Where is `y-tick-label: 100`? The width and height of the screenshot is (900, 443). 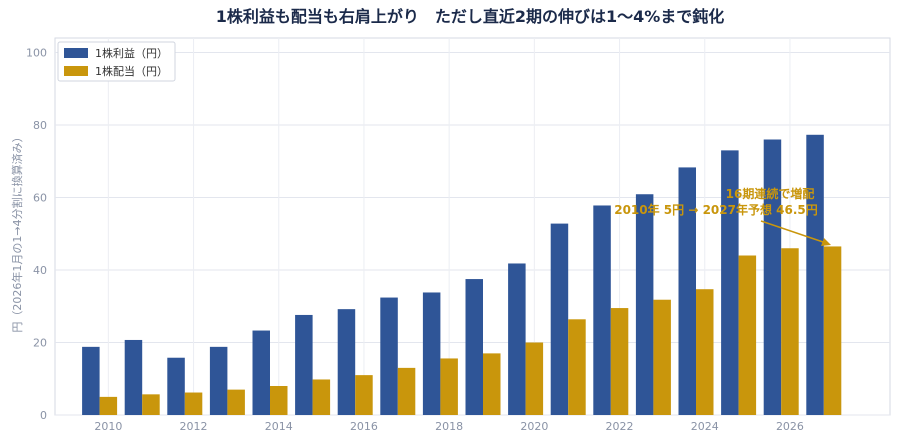
y-tick-label: 100 is located at coordinates (36, 53).